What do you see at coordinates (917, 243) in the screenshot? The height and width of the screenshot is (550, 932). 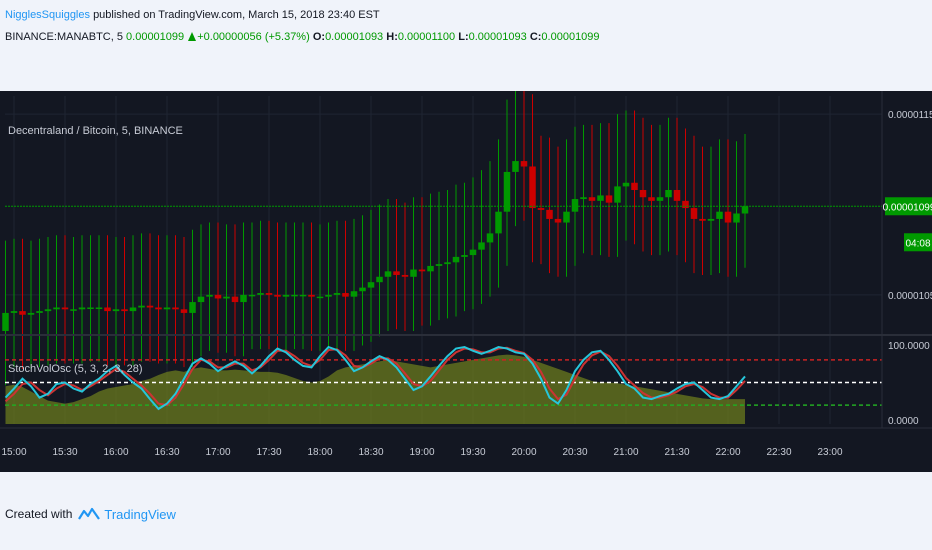 I see `countdown-label: 04:08` at bounding box center [917, 243].